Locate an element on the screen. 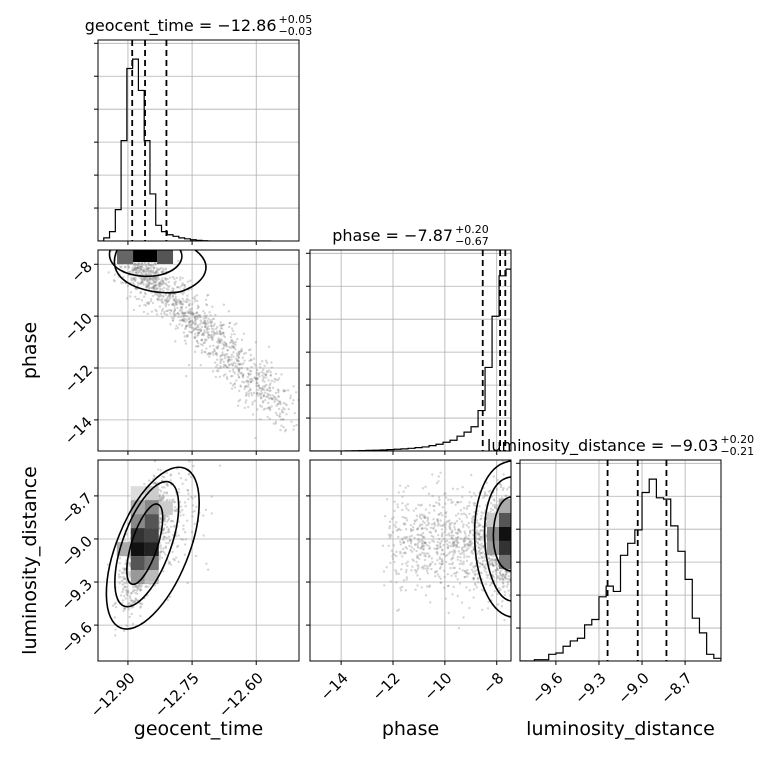 Image resolution: width=760 pixels, height=760 pixels. contour-inner is located at coordinates (145, 263).